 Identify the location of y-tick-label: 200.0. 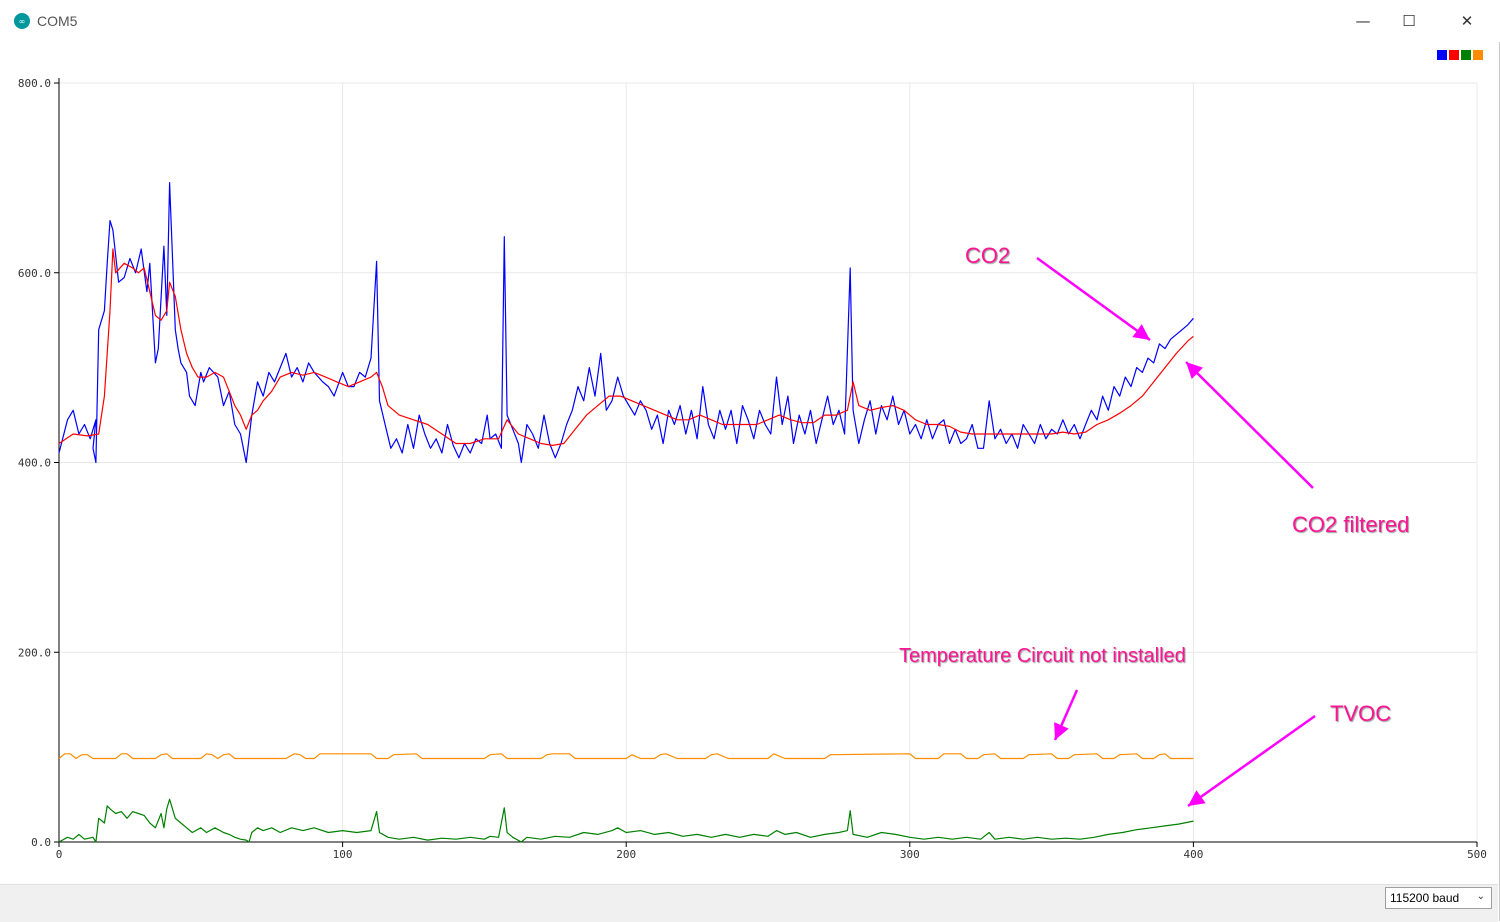
(34, 652).